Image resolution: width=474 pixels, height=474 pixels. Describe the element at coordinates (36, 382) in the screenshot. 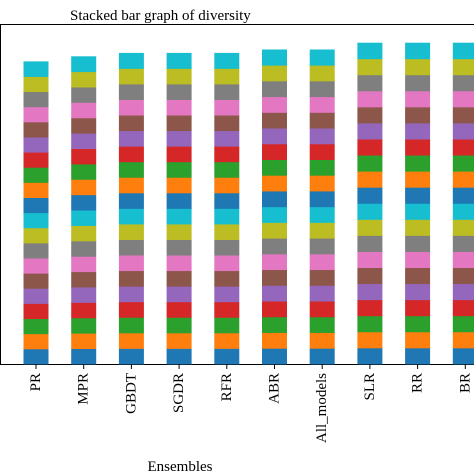

I see `x-tick-label-PR: PR` at that location.